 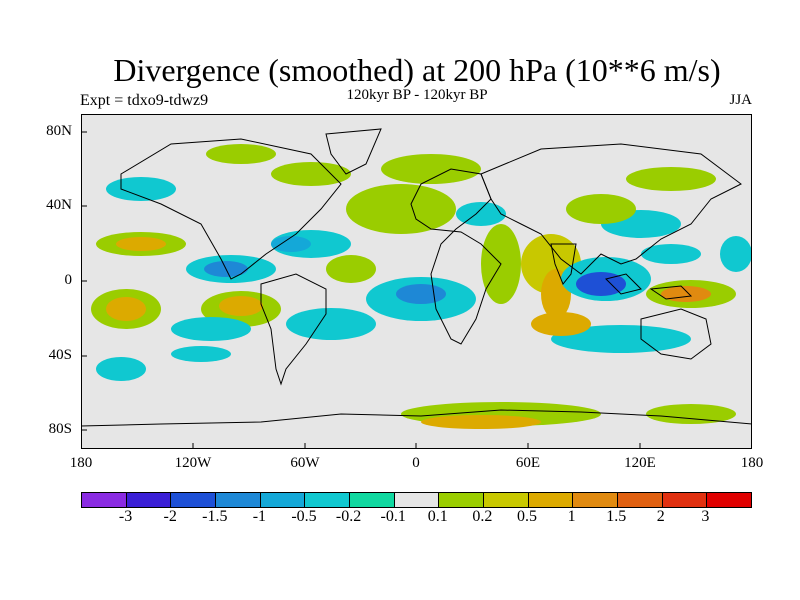 I want to click on lat-label-0: 0, so click(x=68, y=280).